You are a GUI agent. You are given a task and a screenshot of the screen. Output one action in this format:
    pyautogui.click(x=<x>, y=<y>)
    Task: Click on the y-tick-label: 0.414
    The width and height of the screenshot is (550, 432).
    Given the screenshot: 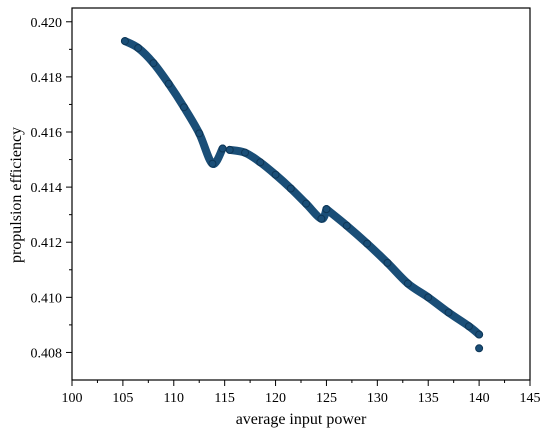 What is the action you would take?
    pyautogui.click(x=47, y=188)
    